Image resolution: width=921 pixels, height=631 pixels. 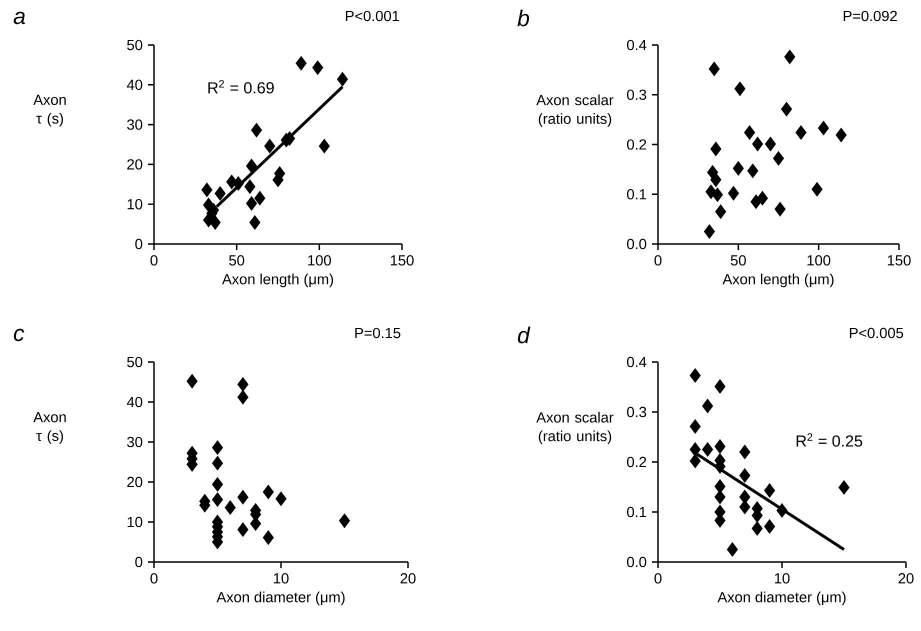 What do you see at coordinates (575, 110) in the screenshot?
I see `y-axis-title: Axon scalar (ratio units)` at bounding box center [575, 110].